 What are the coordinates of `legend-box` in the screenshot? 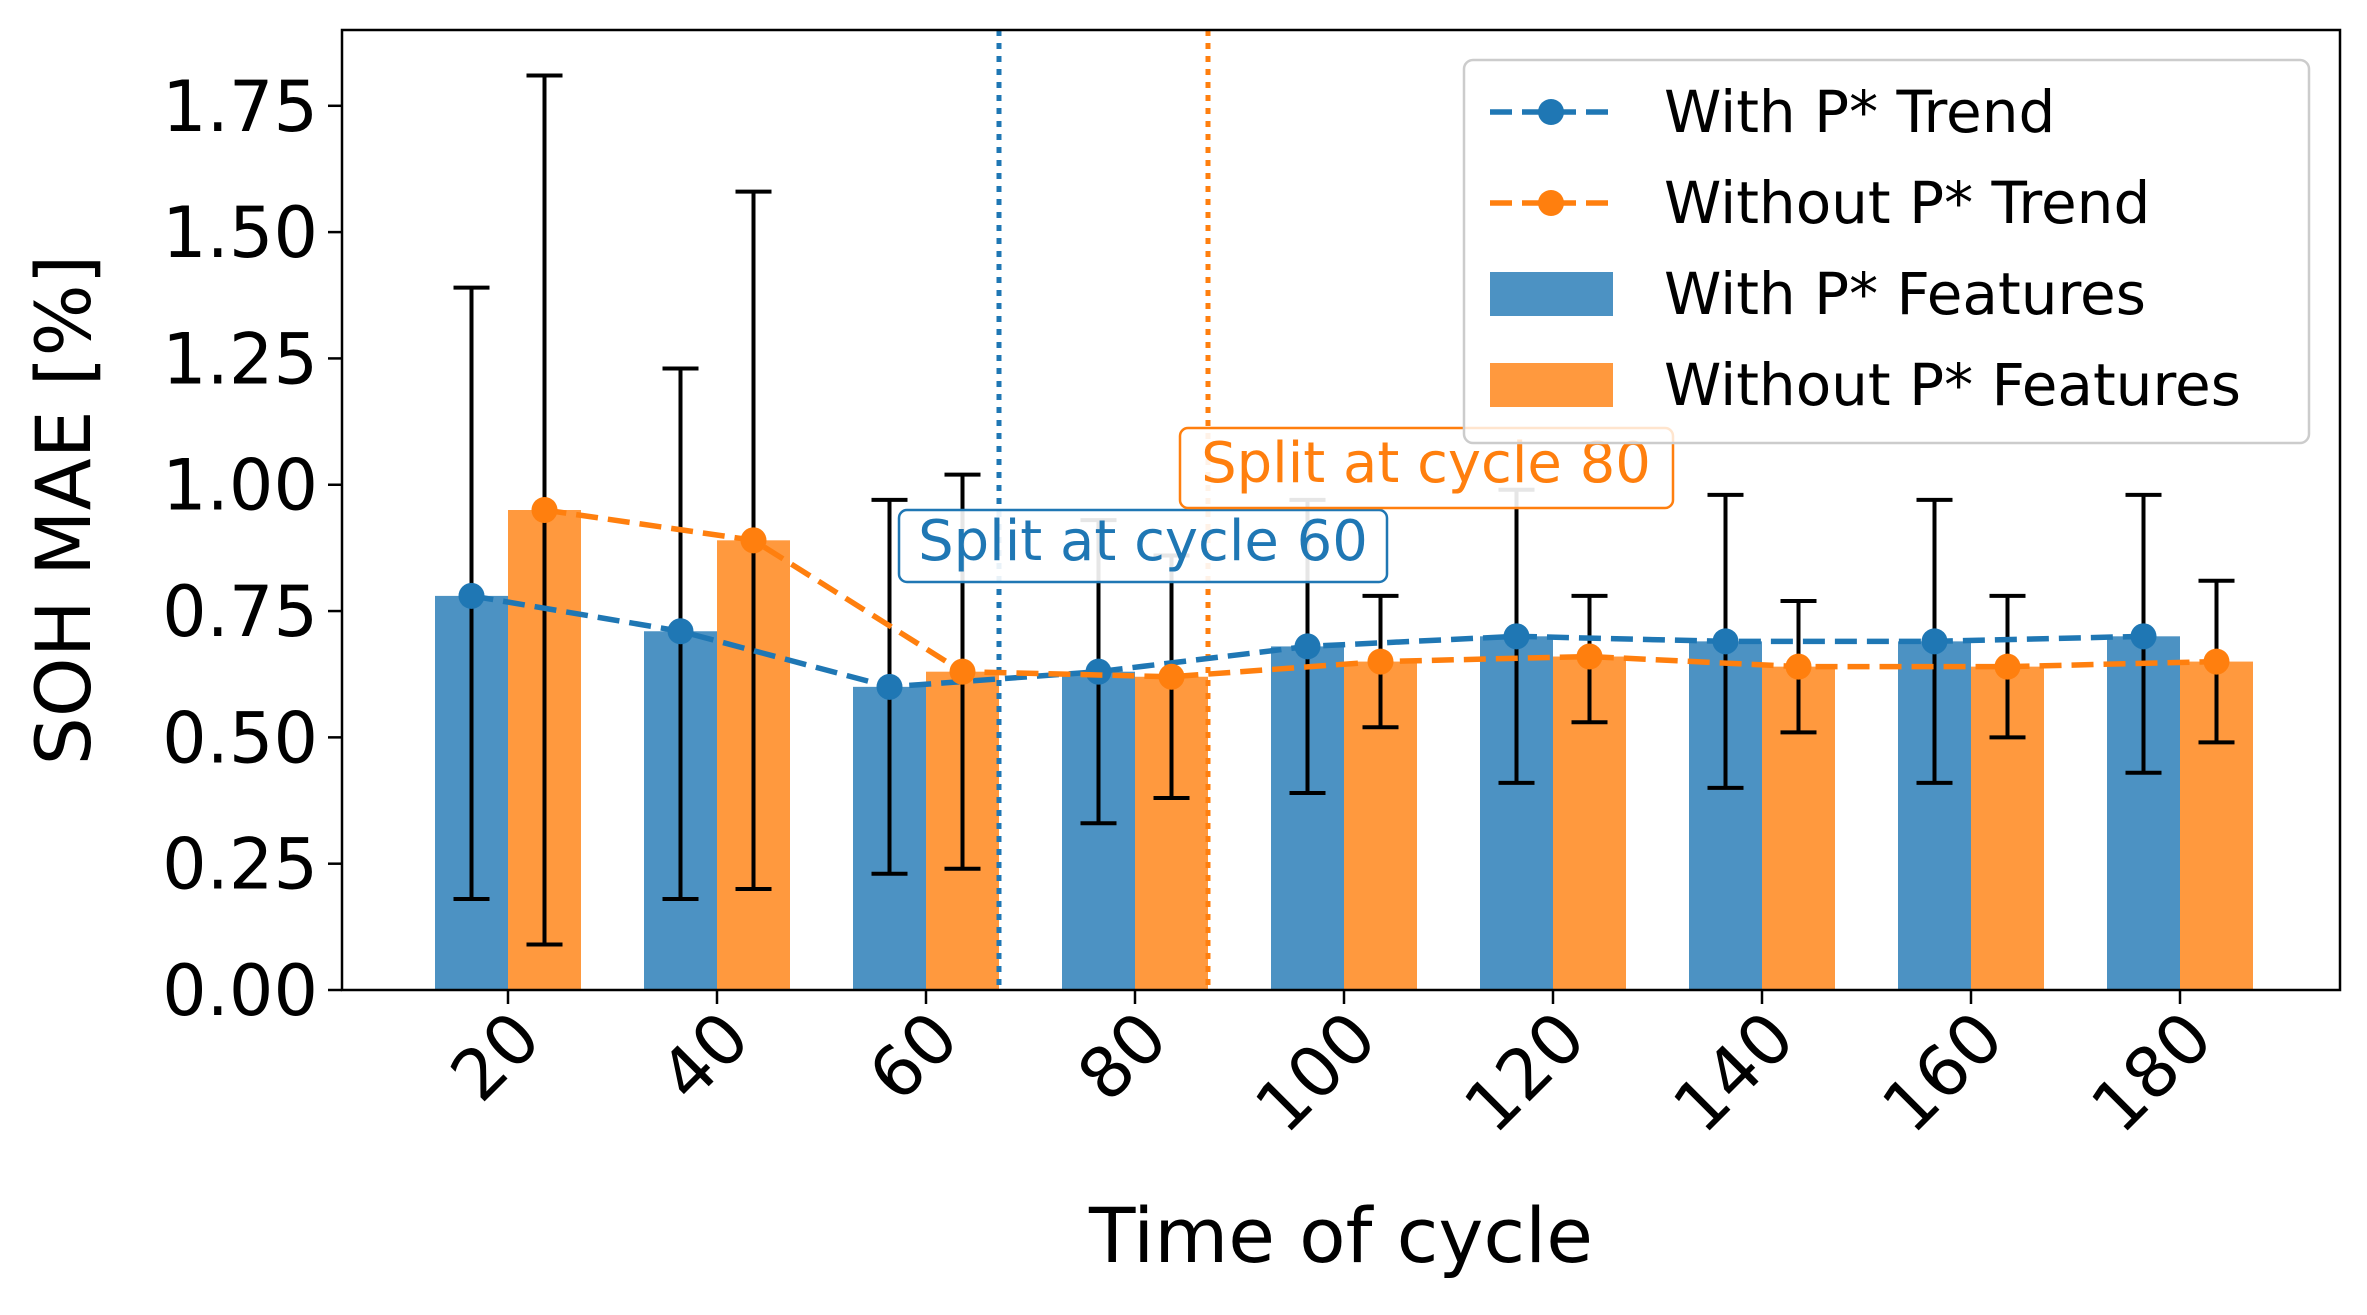 It's located at (1886, 251).